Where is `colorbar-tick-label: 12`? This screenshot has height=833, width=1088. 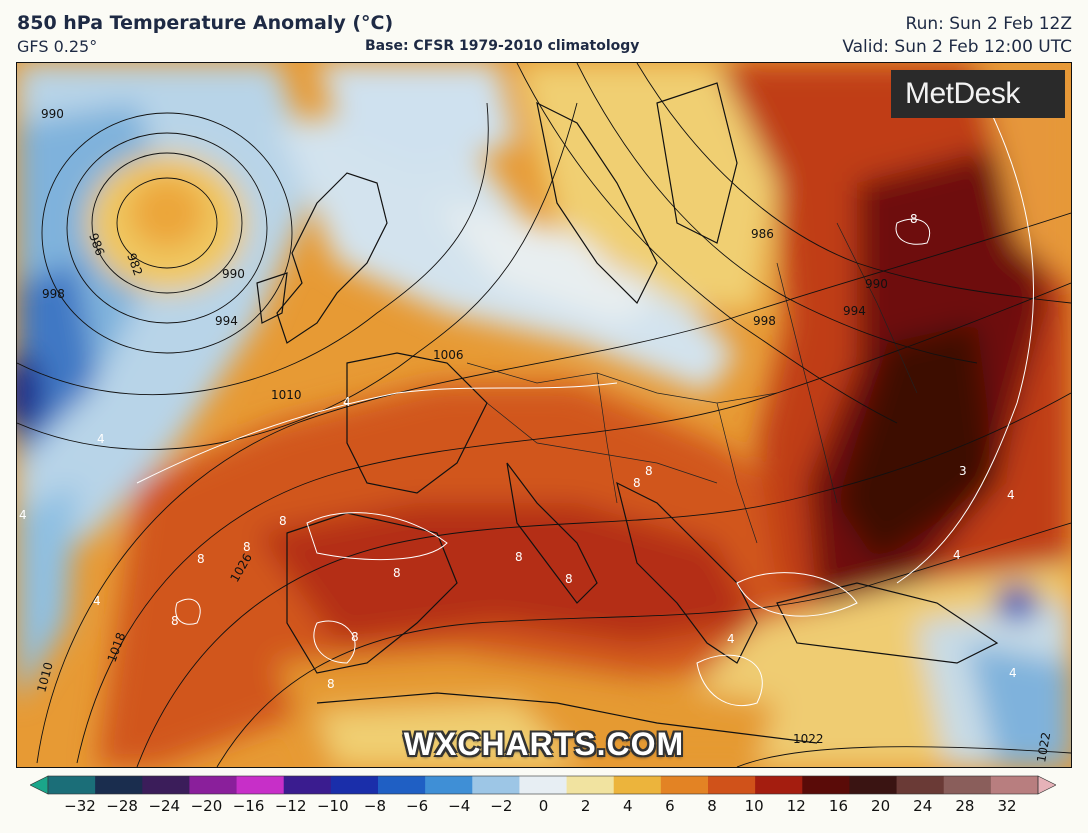
colorbar-tick-label: 12 is located at coordinates (796, 806).